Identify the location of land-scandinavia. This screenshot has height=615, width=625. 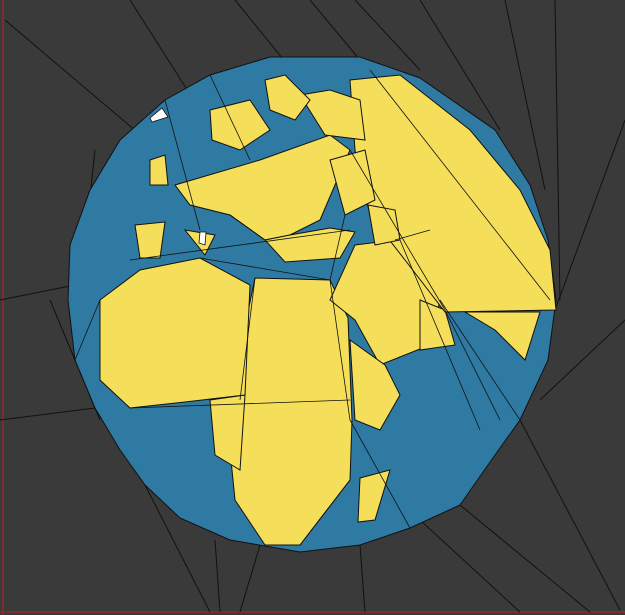
(332, 115).